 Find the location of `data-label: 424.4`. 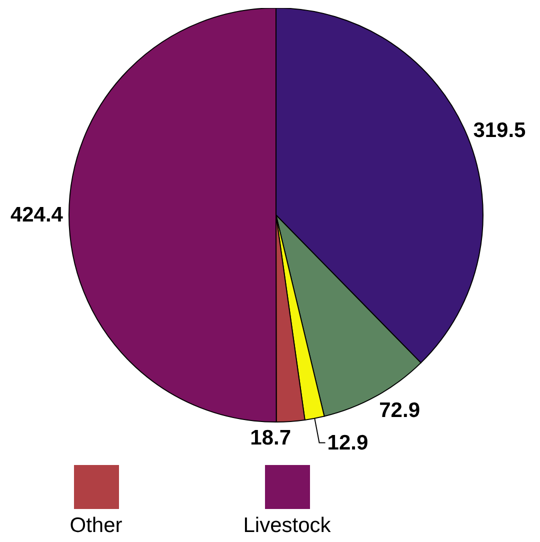

data-label: 424.4 is located at coordinates (37, 215).